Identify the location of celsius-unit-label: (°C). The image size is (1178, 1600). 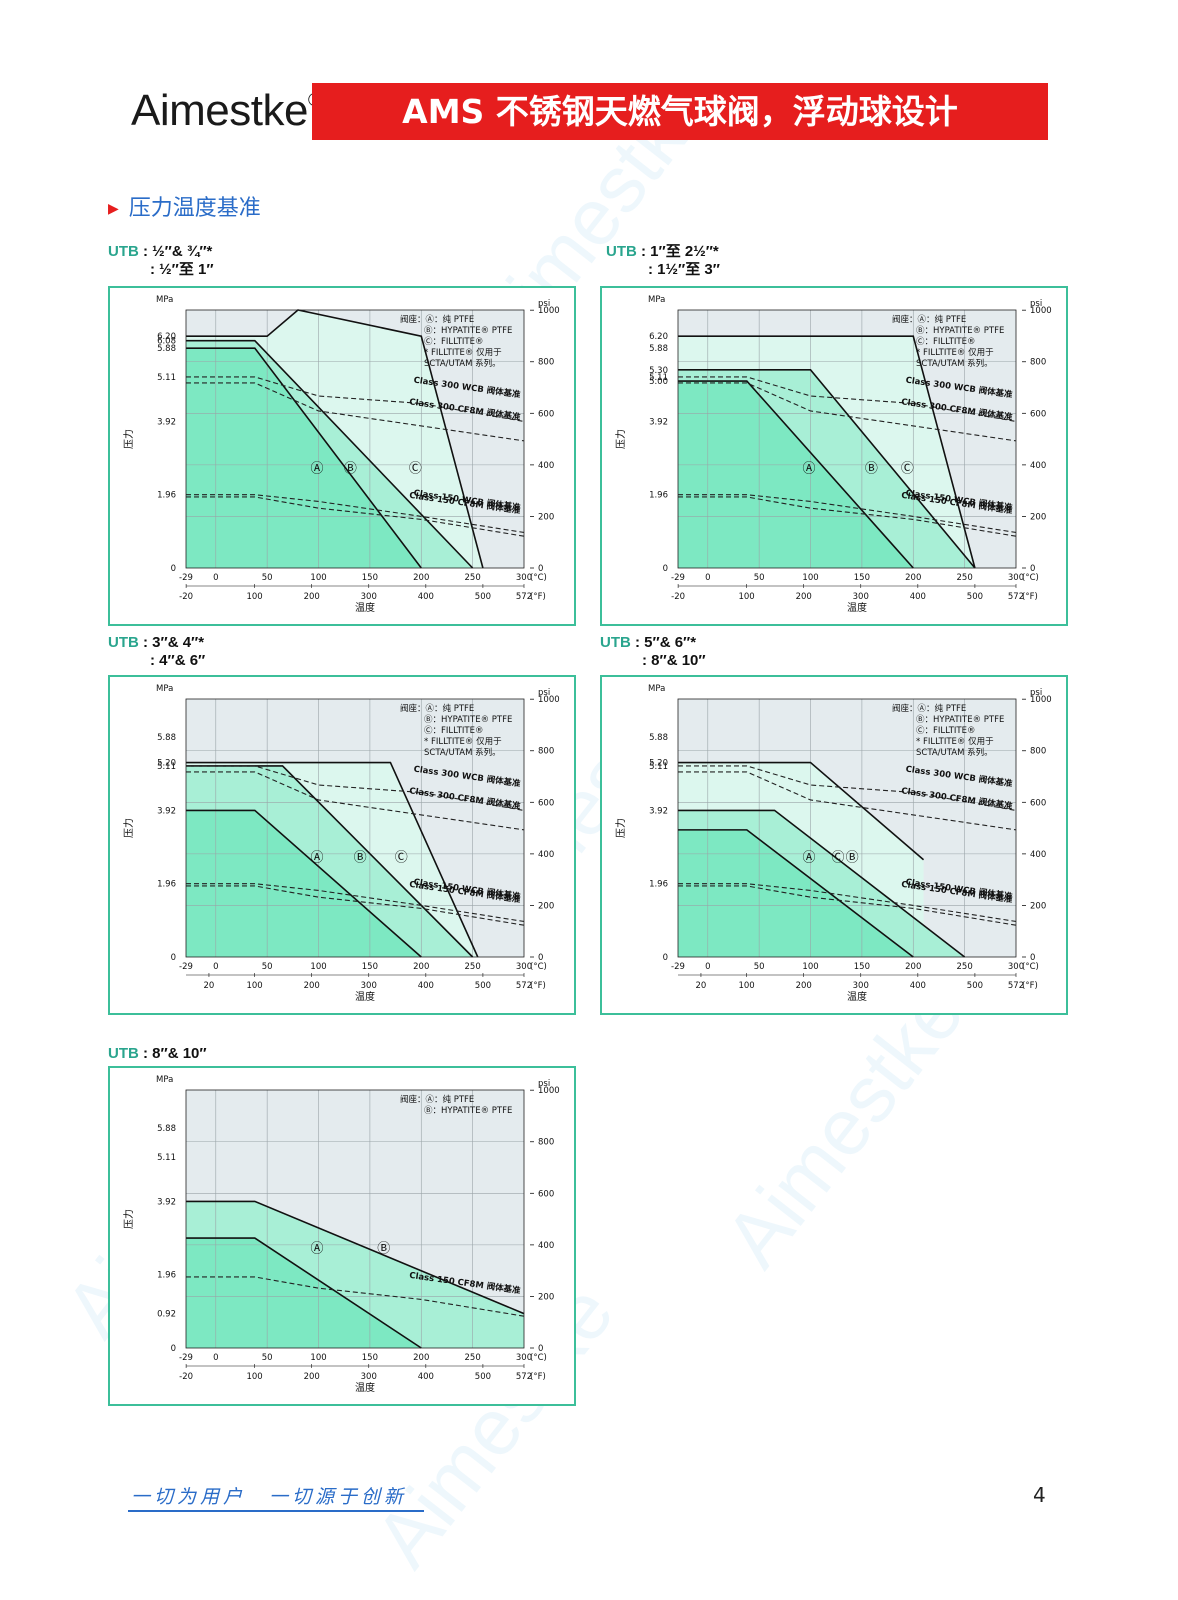
(538, 967).